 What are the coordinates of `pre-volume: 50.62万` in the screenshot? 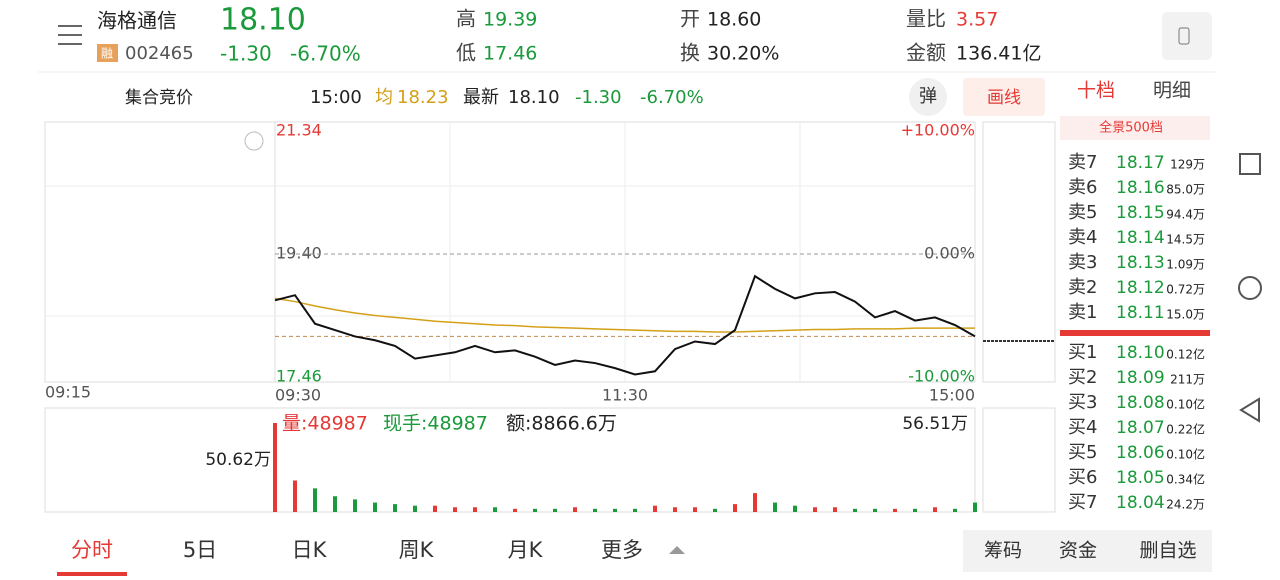 It's located at (238, 460).